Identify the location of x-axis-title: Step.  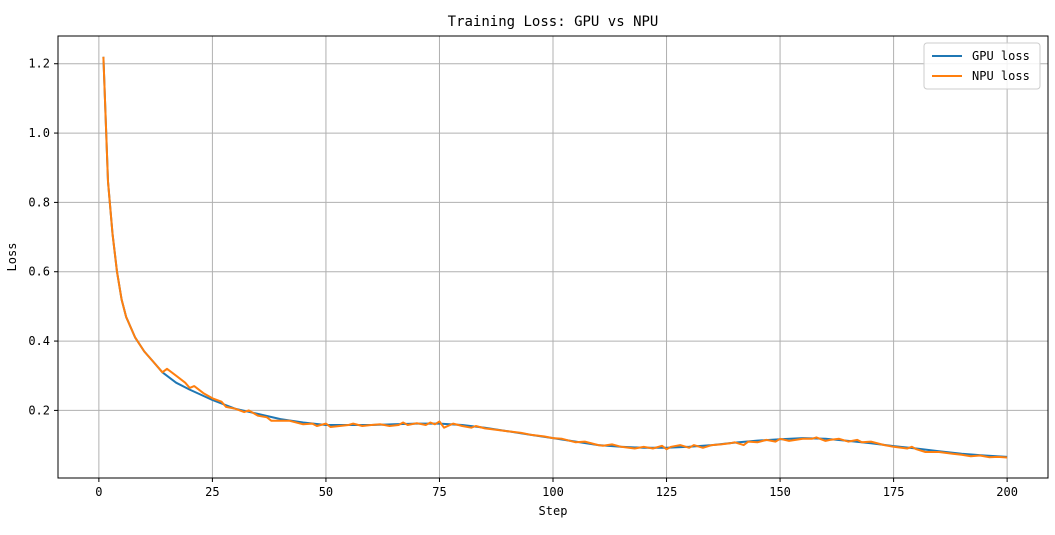
(553, 511).